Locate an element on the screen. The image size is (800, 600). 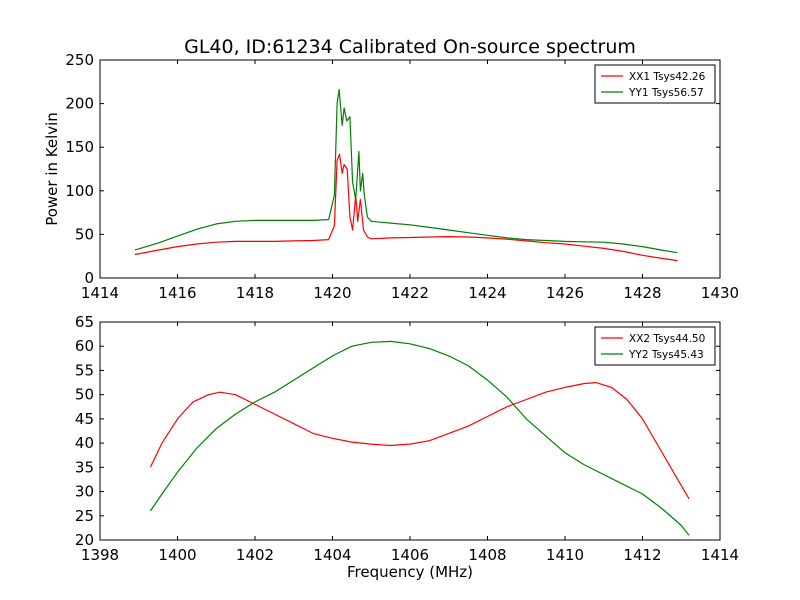
legend: XX2 Tsys44.50 YY2 Tsys45.43 is located at coordinates (655, 346).